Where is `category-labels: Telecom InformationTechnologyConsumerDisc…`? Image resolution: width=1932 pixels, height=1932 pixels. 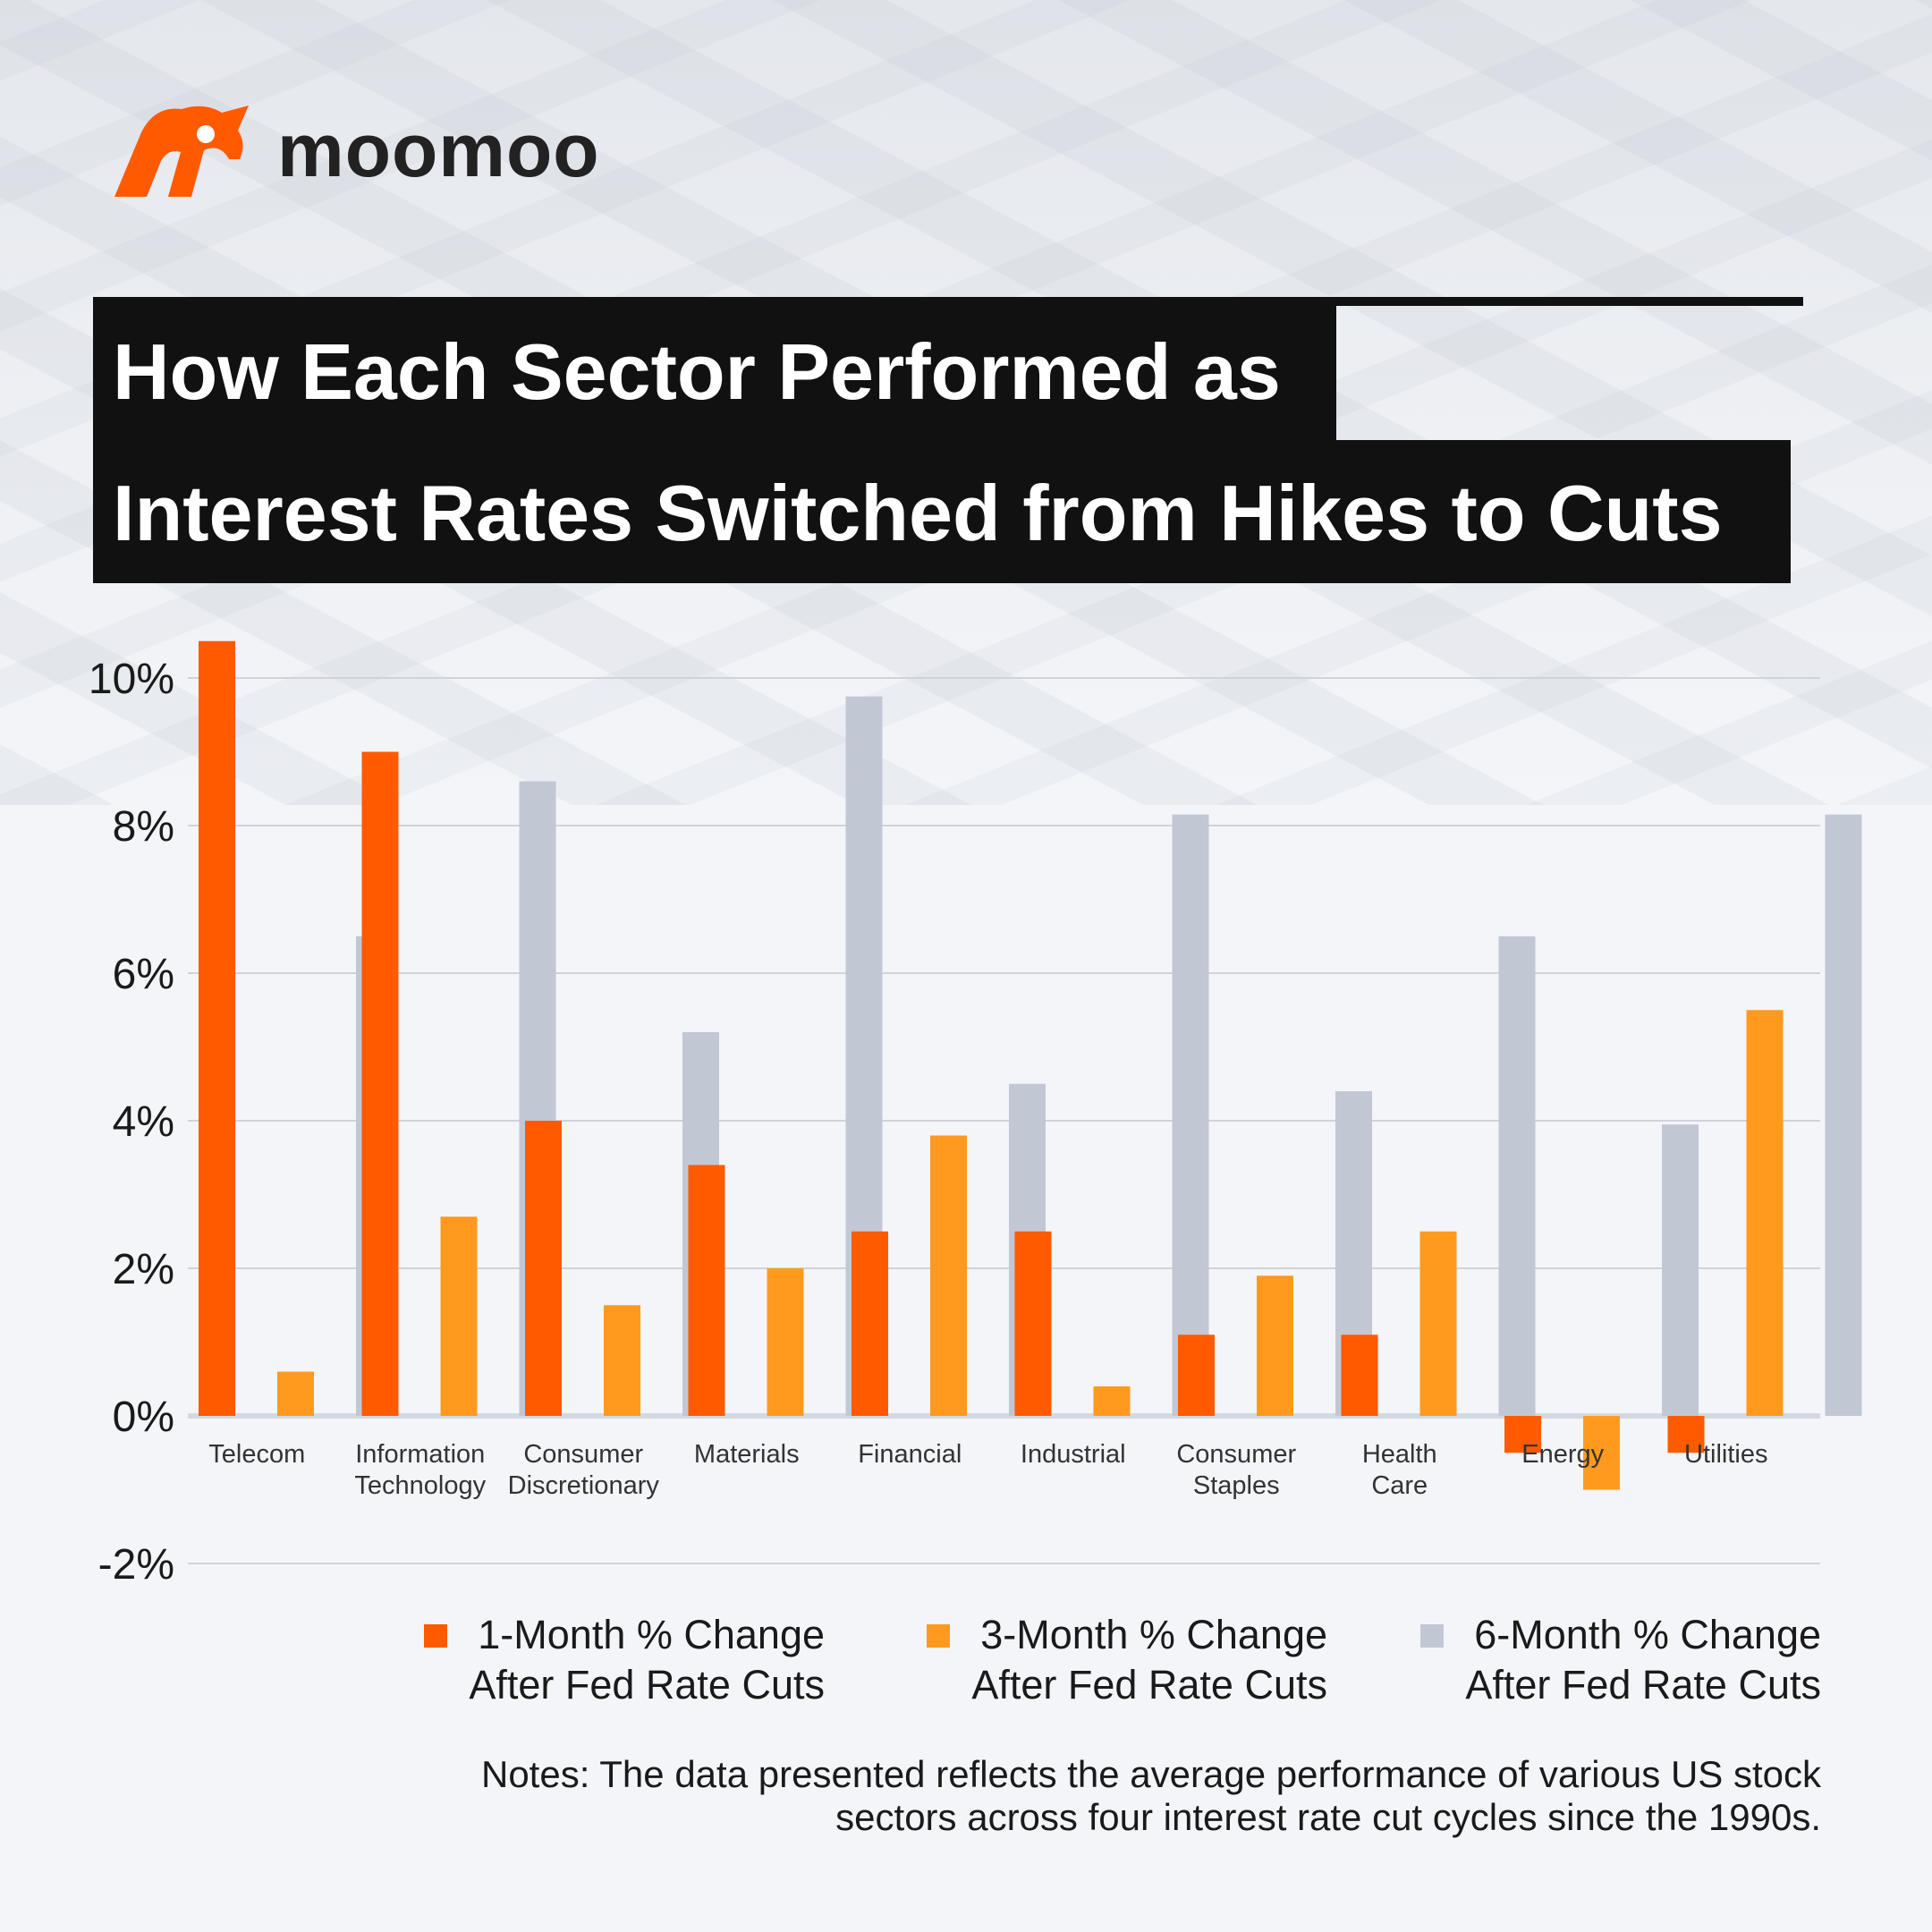 category-labels: Telecom InformationTechnologyConsumerDisc… is located at coordinates (987, 1470).